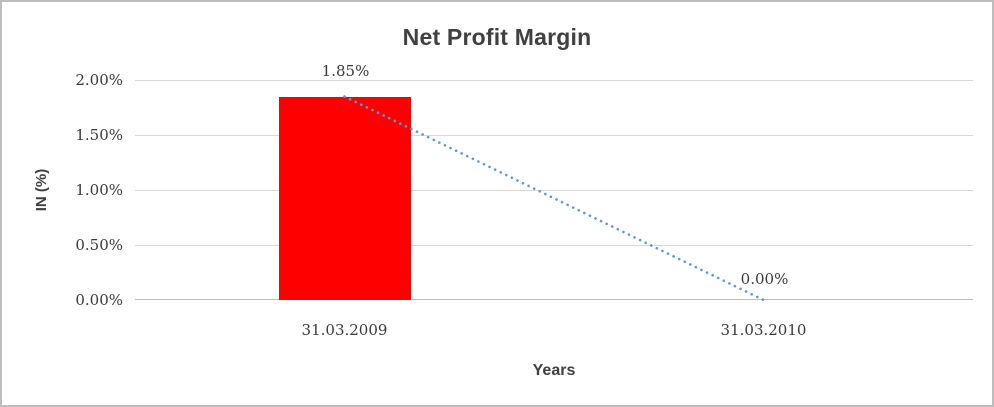 The height and width of the screenshot is (407, 994). What do you see at coordinates (41, 190) in the screenshot?
I see `y-axis-title: IN (%)` at bounding box center [41, 190].